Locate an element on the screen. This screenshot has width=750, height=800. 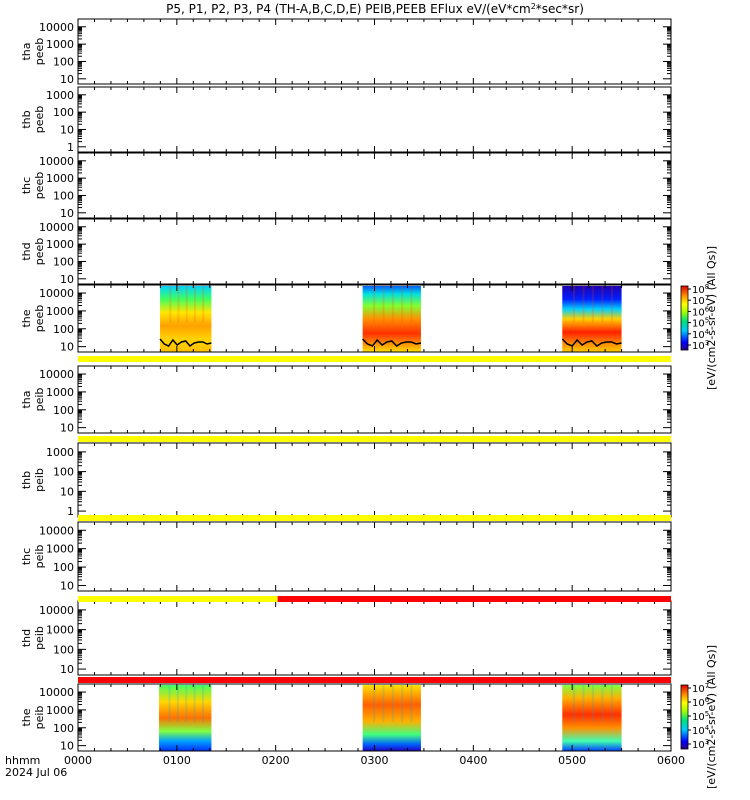
x-axis-label-hhmm: hhmm is located at coordinates (22, 760).